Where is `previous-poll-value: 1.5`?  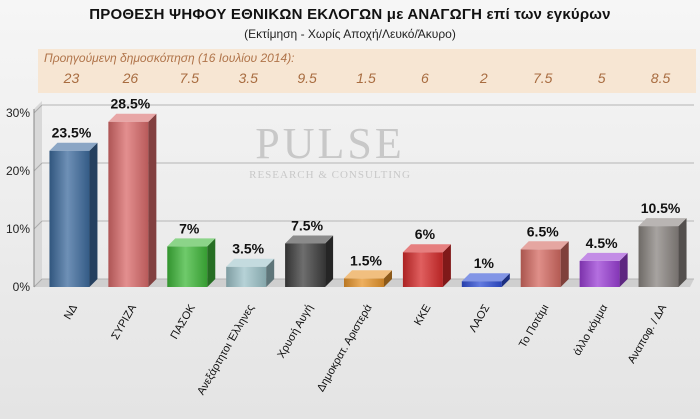
previous-poll-value: 1.5 is located at coordinates (366, 78).